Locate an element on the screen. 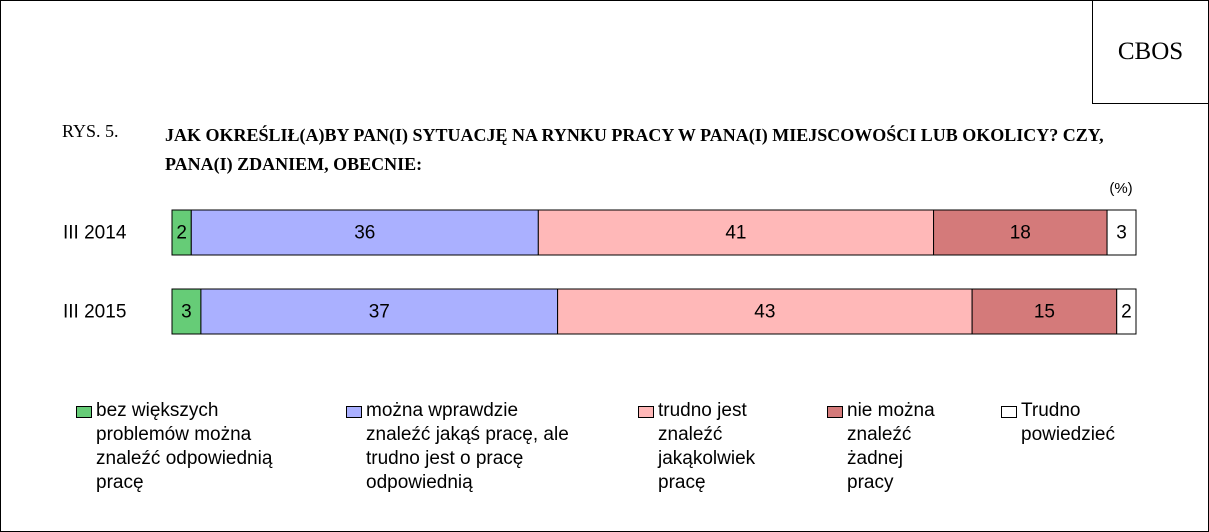 The image size is (1209, 532). category-label: III 2014 is located at coordinates (95, 233).